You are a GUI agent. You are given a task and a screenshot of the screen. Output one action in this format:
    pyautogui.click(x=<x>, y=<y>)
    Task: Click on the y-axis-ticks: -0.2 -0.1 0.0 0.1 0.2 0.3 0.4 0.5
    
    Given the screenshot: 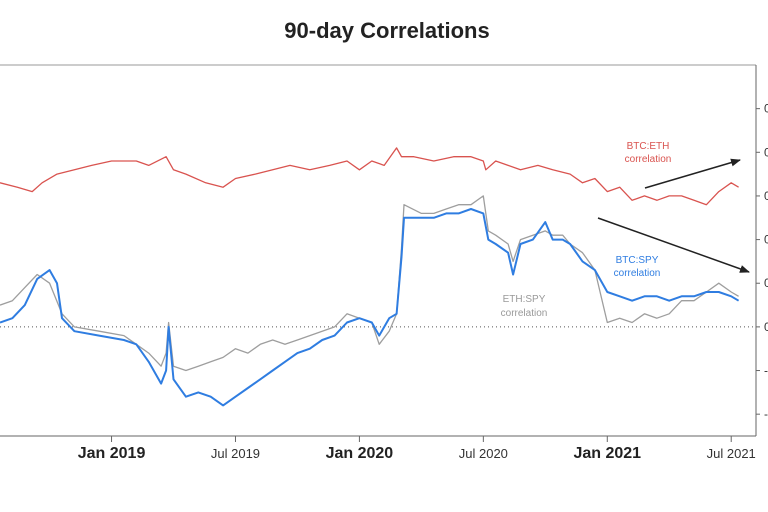 What is the action you would take?
    pyautogui.click(x=762, y=261)
    